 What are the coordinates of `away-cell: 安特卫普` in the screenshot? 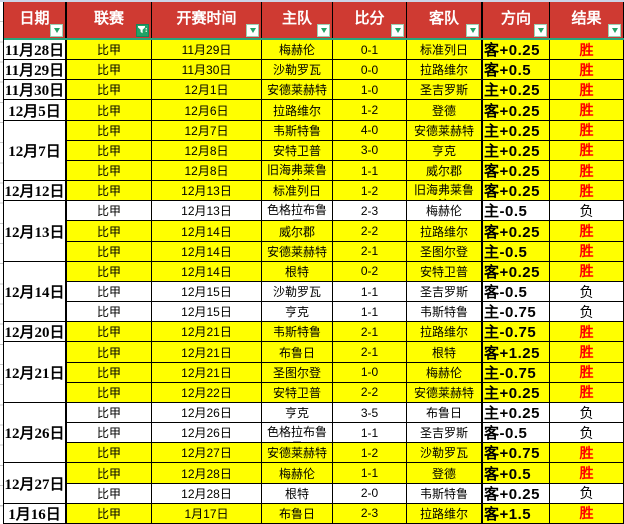 It's located at (444, 271).